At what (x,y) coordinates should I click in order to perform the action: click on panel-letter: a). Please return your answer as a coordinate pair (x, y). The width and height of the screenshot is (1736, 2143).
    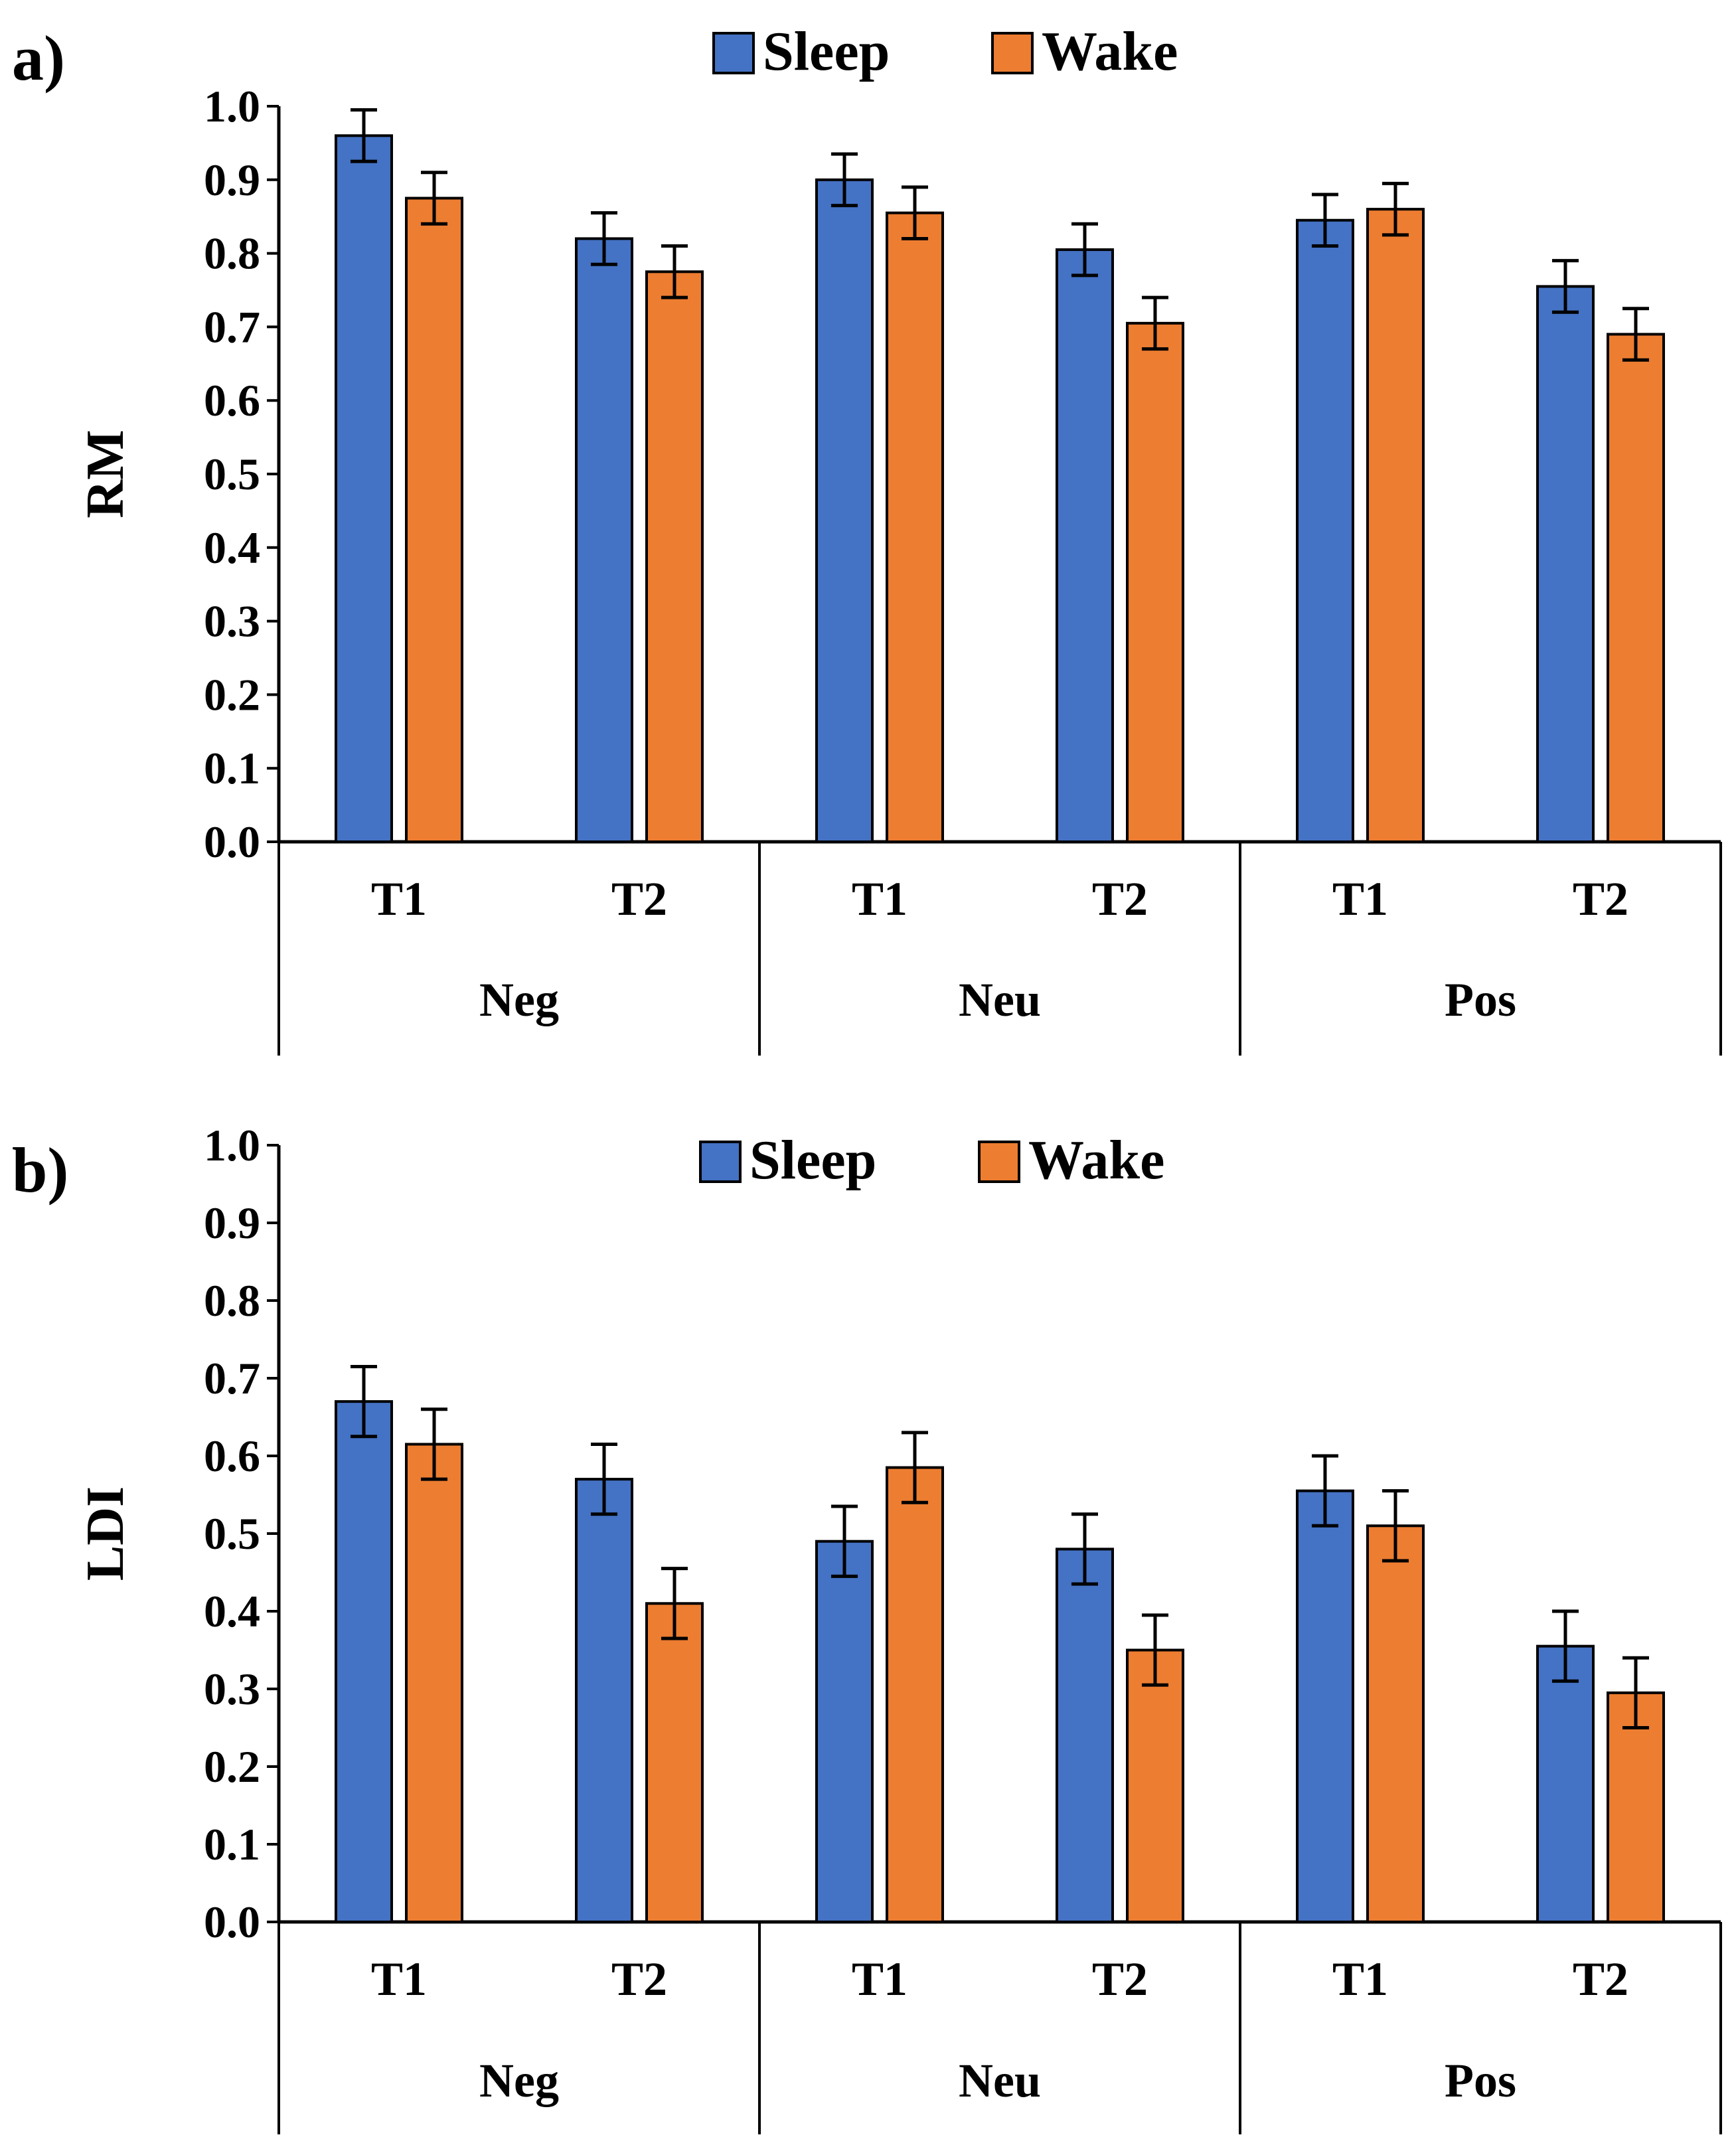
    Looking at the image, I should click on (38, 59).